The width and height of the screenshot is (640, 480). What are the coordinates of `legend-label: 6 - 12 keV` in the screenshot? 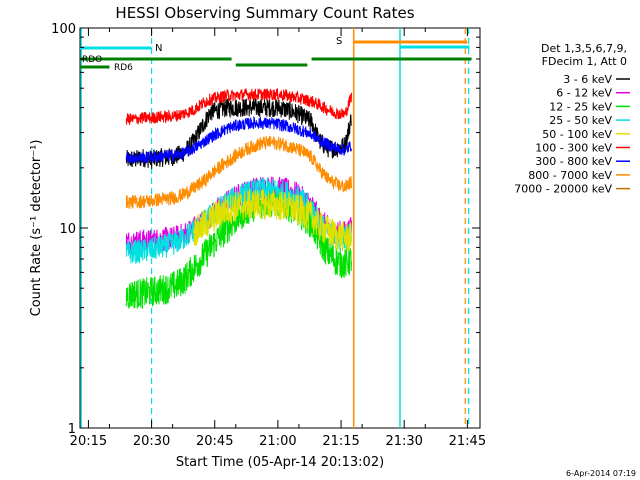 It's located at (584, 93).